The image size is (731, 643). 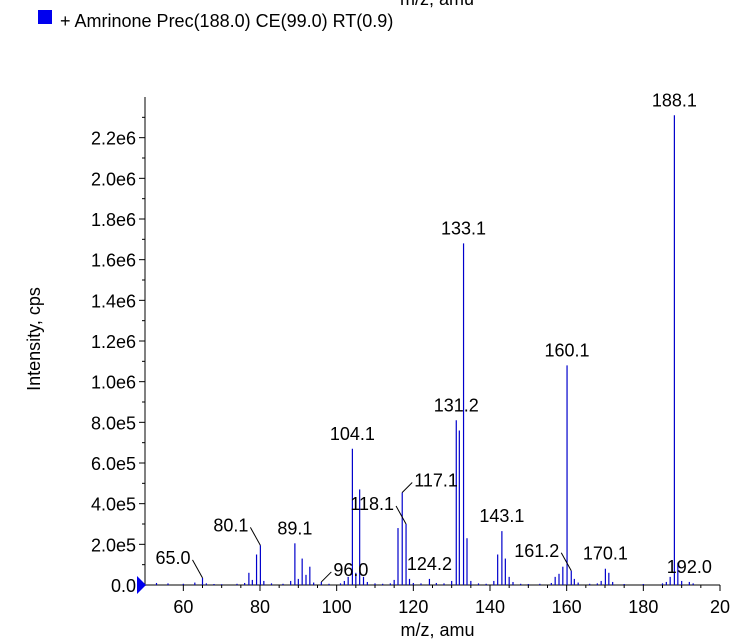 I want to click on y-tick-label: 1.6e6, so click(x=113, y=261).